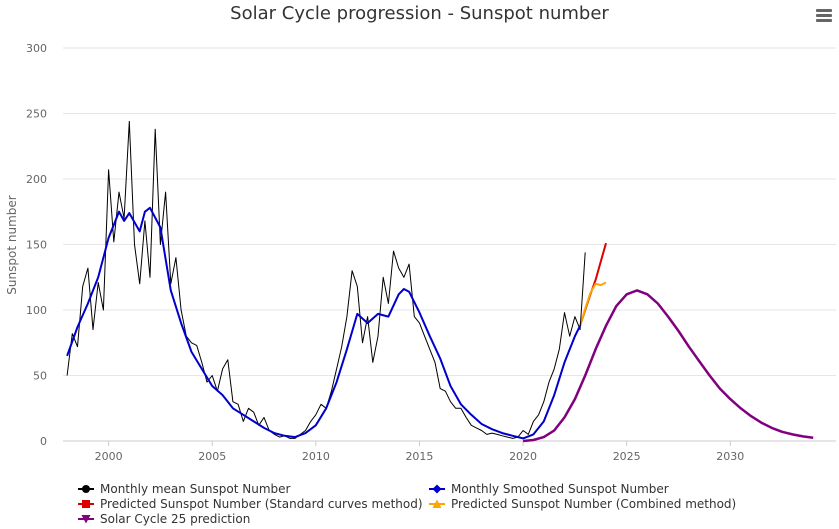  What do you see at coordinates (730, 456) in the screenshot?
I see `x-tick-label: 2030` at bounding box center [730, 456].